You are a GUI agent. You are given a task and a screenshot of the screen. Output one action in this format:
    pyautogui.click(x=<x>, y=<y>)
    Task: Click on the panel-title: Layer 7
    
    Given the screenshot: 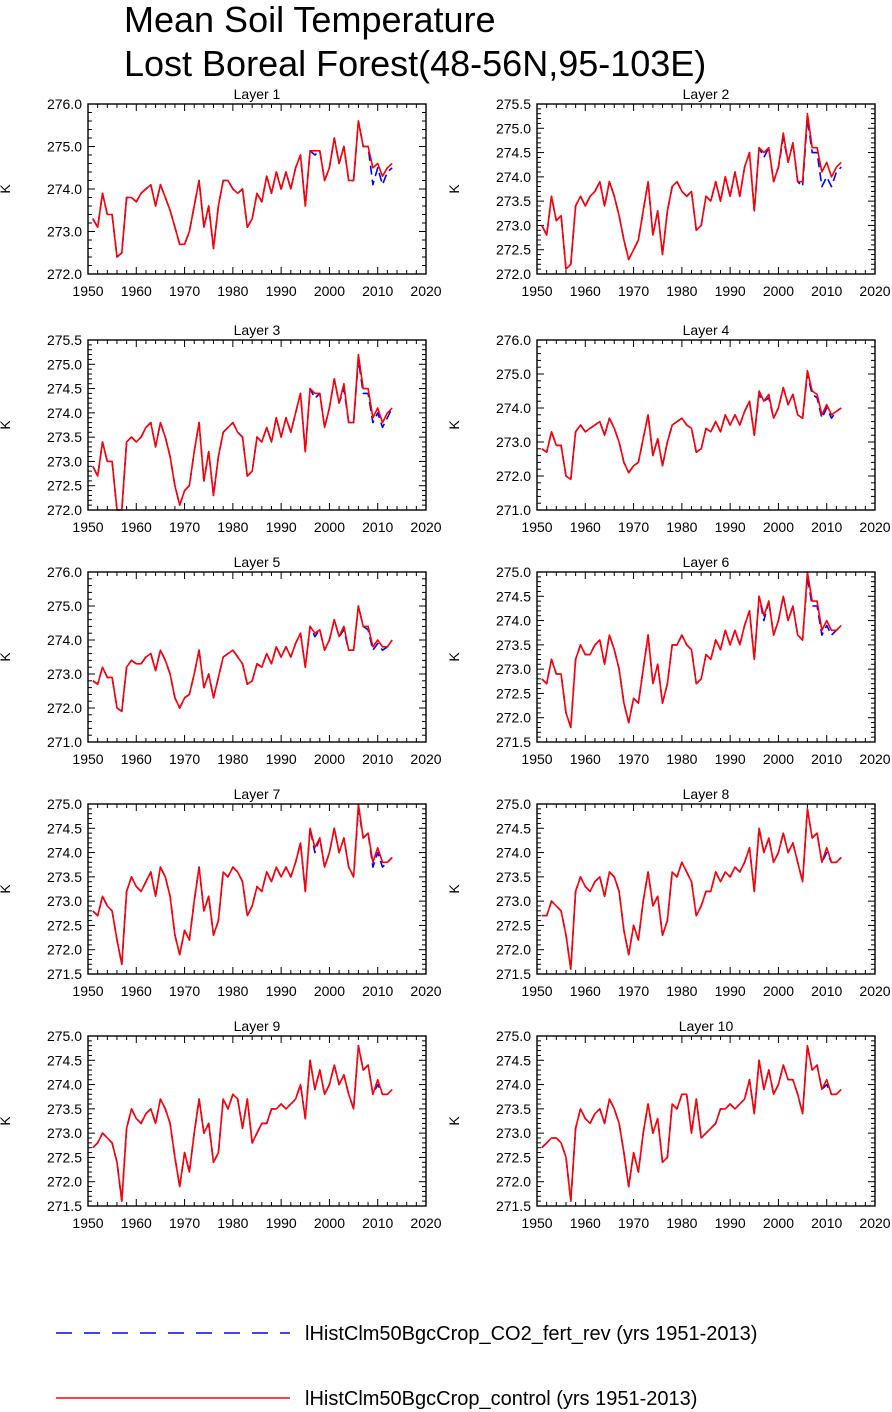 What is the action you would take?
    pyautogui.click(x=257, y=794)
    